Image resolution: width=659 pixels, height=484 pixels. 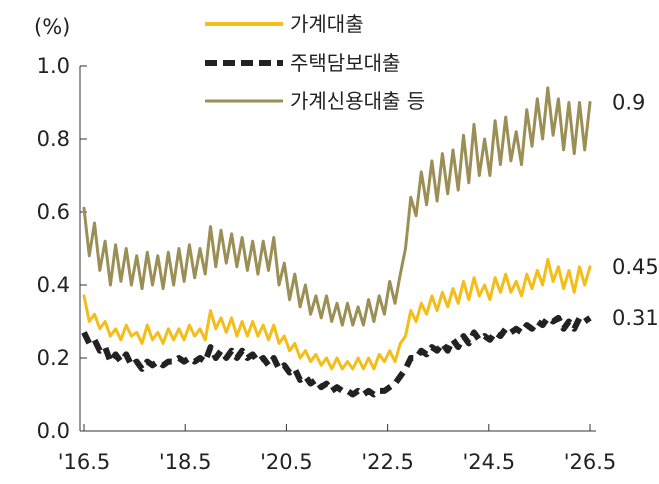 I want to click on y-tick-label: 0.0, so click(x=53, y=431).